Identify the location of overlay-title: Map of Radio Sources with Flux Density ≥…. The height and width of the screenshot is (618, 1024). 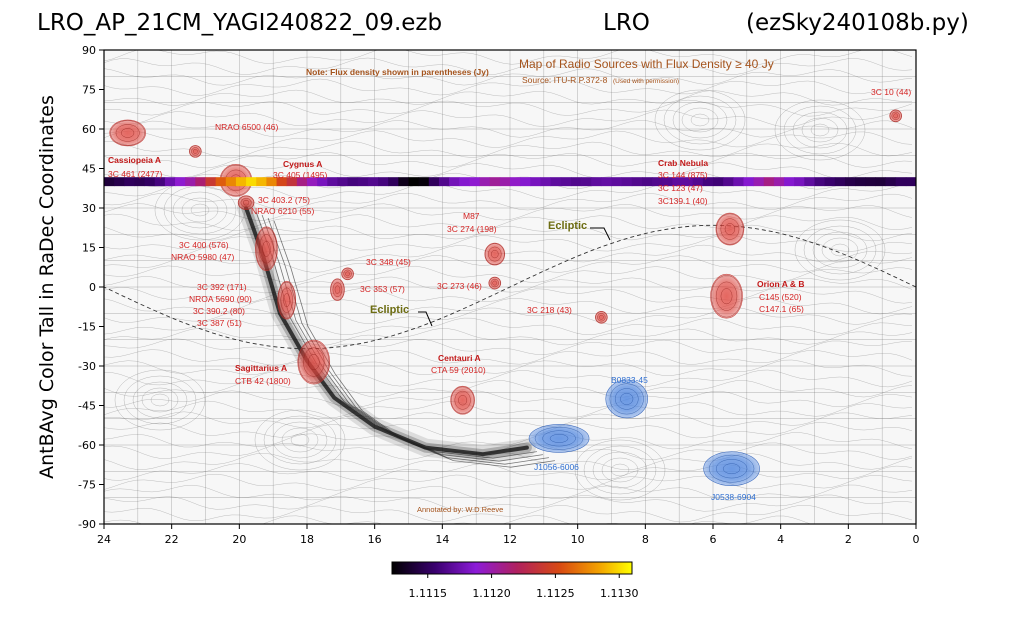
(646, 64).